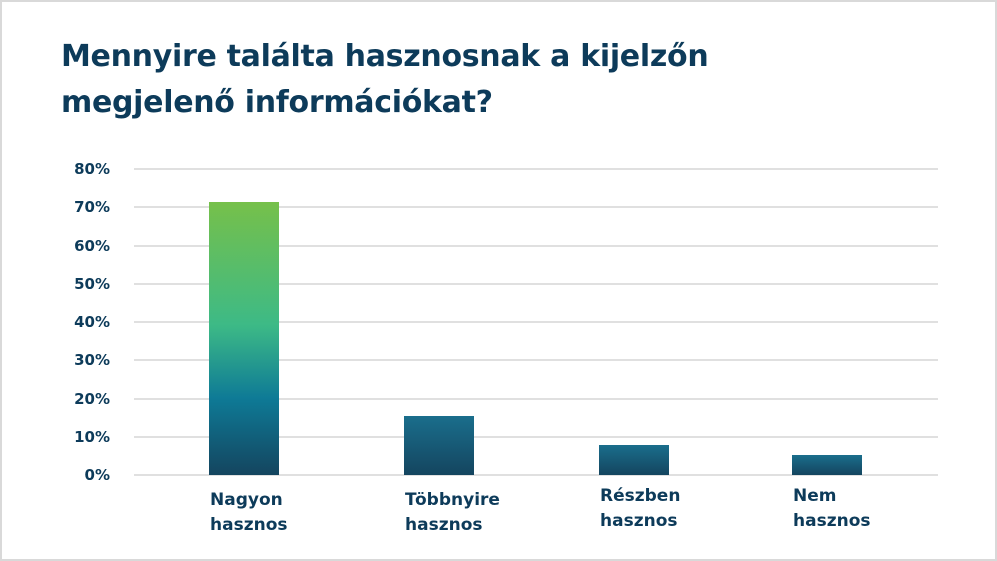 Image resolution: width=997 pixels, height=561 pixels. I want to click on y-tick-label: 80%, so click(92, 169).